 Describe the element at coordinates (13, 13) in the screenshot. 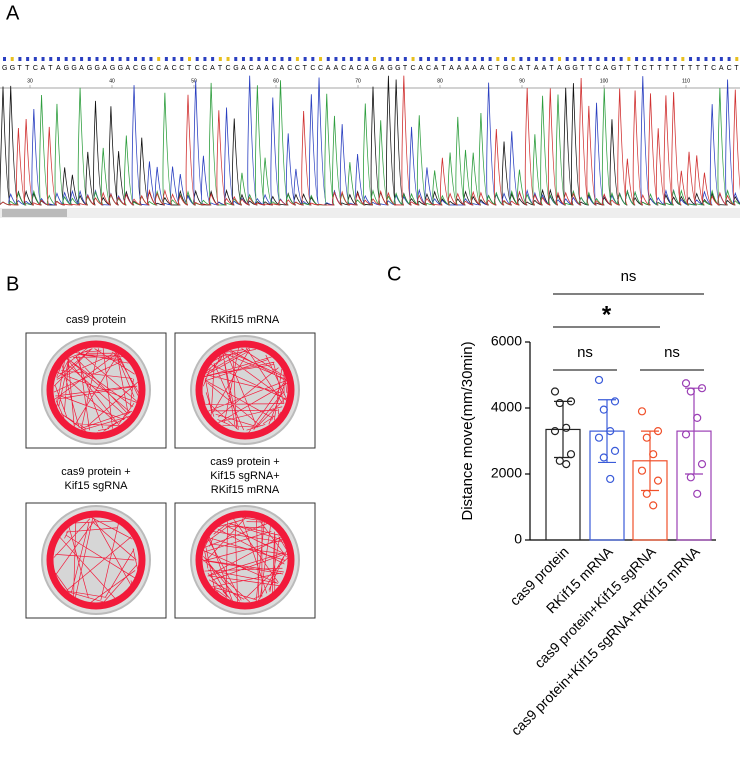

I see `panel-label: A` at that location.